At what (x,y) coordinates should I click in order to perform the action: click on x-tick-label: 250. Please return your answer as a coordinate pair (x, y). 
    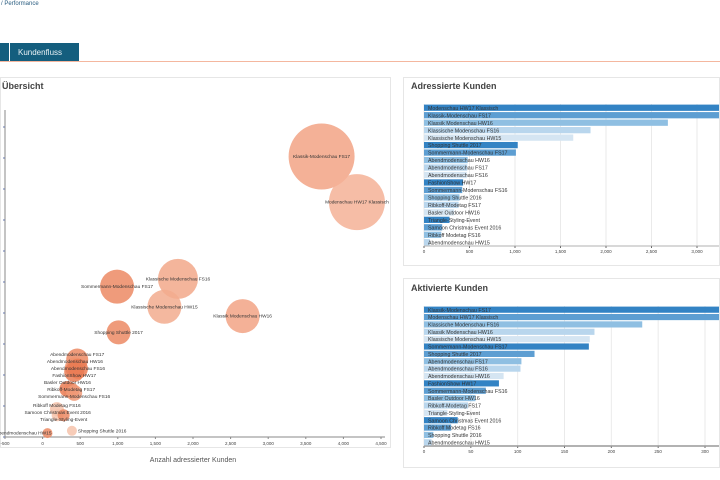
    Looking at the image, I should click on (658, 451).